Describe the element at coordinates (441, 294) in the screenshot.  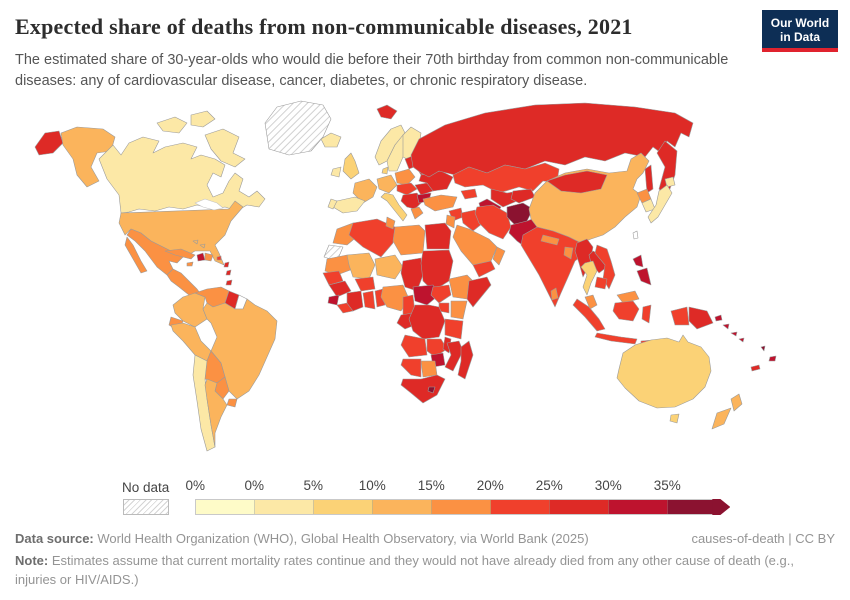
I see `country-south-sudan` at that location.